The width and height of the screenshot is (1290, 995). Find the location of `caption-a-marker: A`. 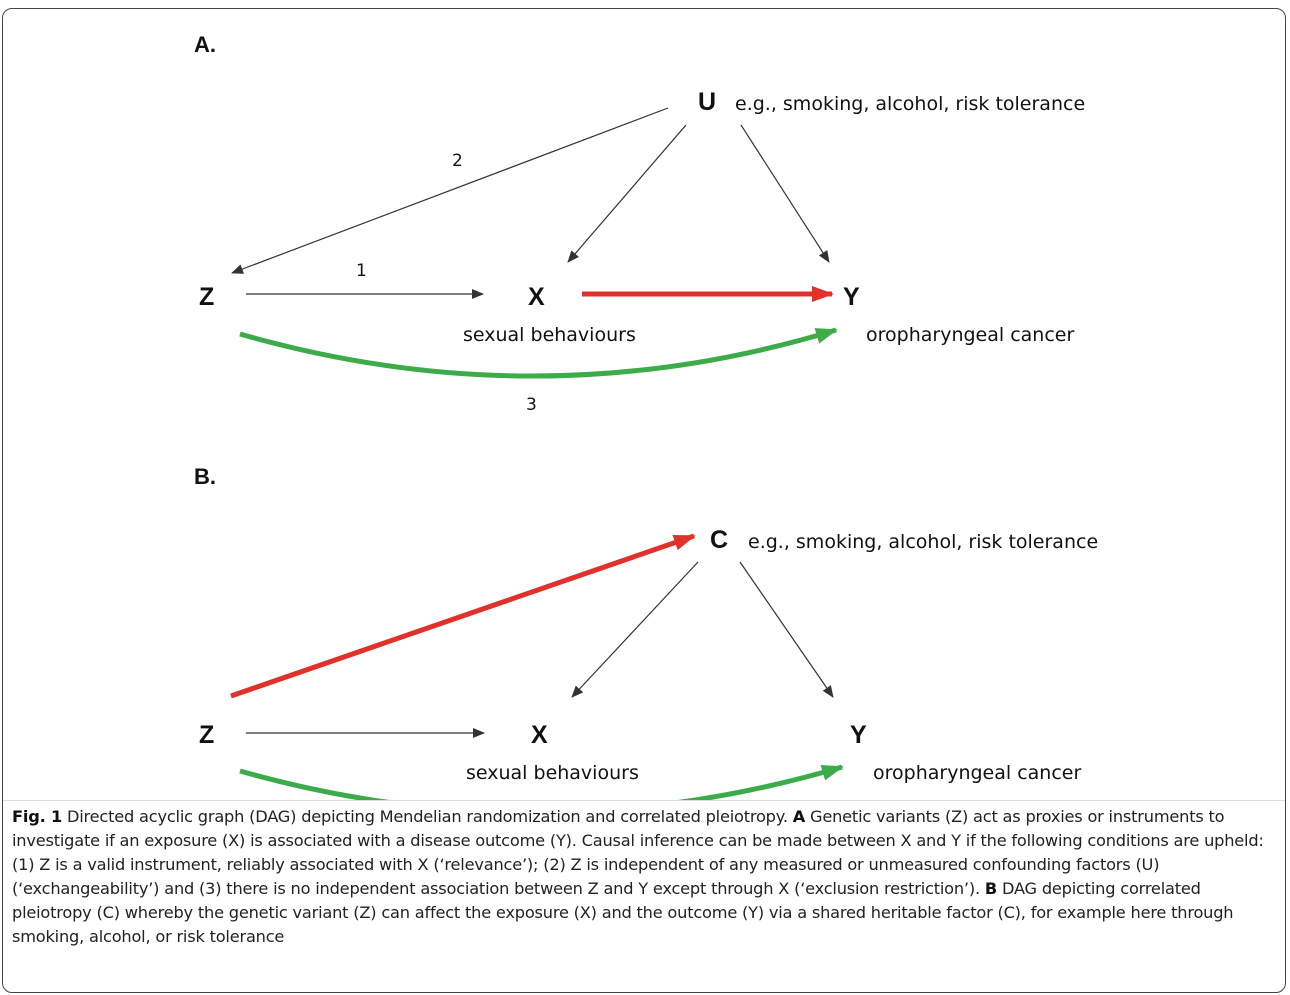

caption-a-marker: A is located at coordinates (799, 816).